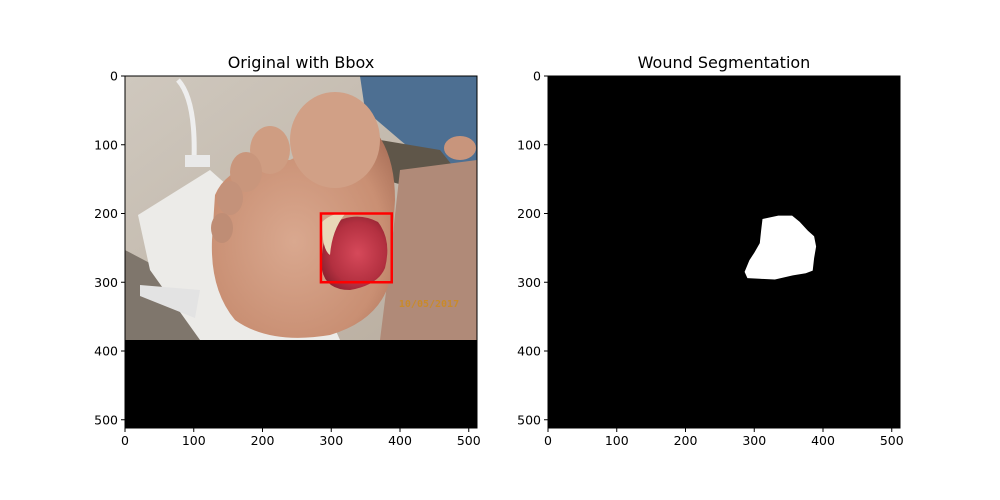  Describe the element at coordinates (780, 247) in the screenshot. I see `wound-mask` at that location.